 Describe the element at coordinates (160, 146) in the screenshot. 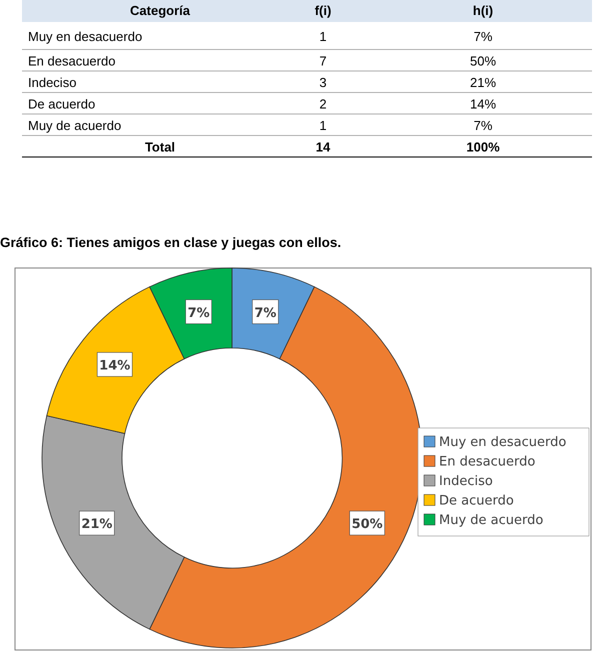

I see `category-label: Total` at that location.